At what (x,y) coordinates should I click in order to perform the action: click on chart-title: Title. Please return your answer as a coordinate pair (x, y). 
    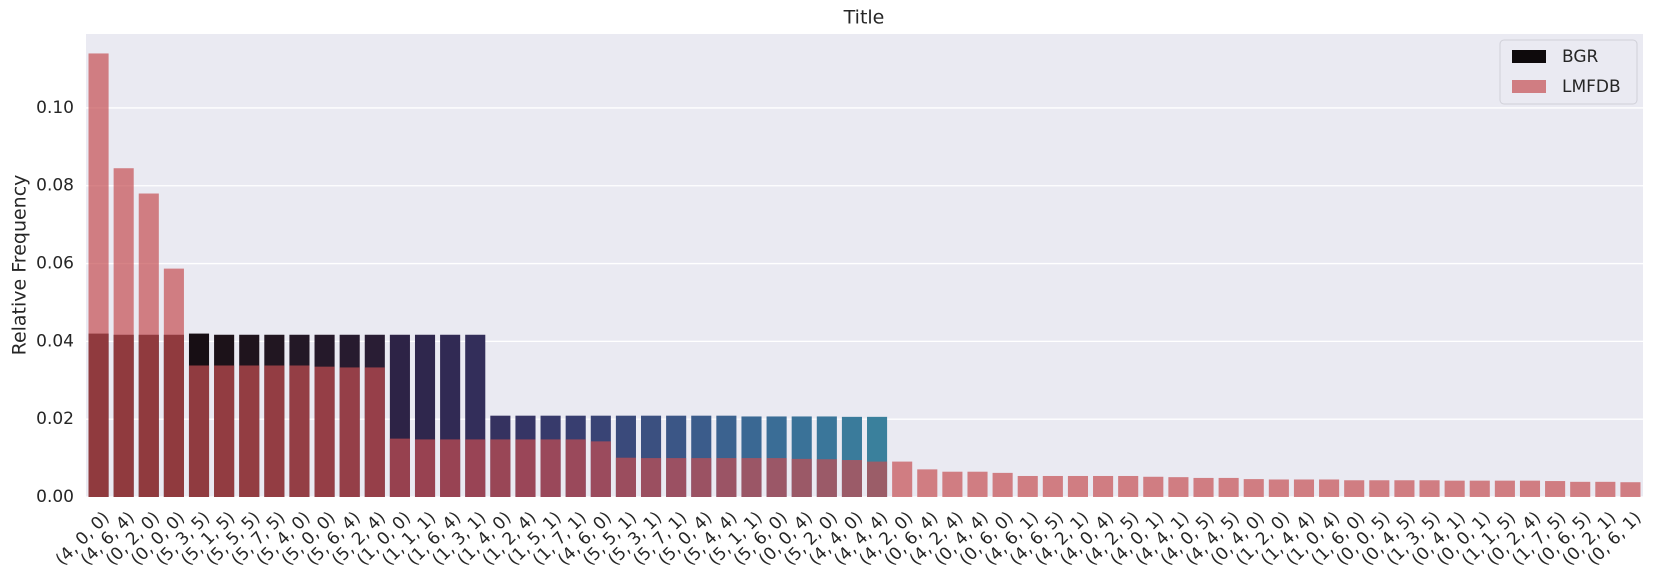
    Looking at the image, I should click on (864, 18).